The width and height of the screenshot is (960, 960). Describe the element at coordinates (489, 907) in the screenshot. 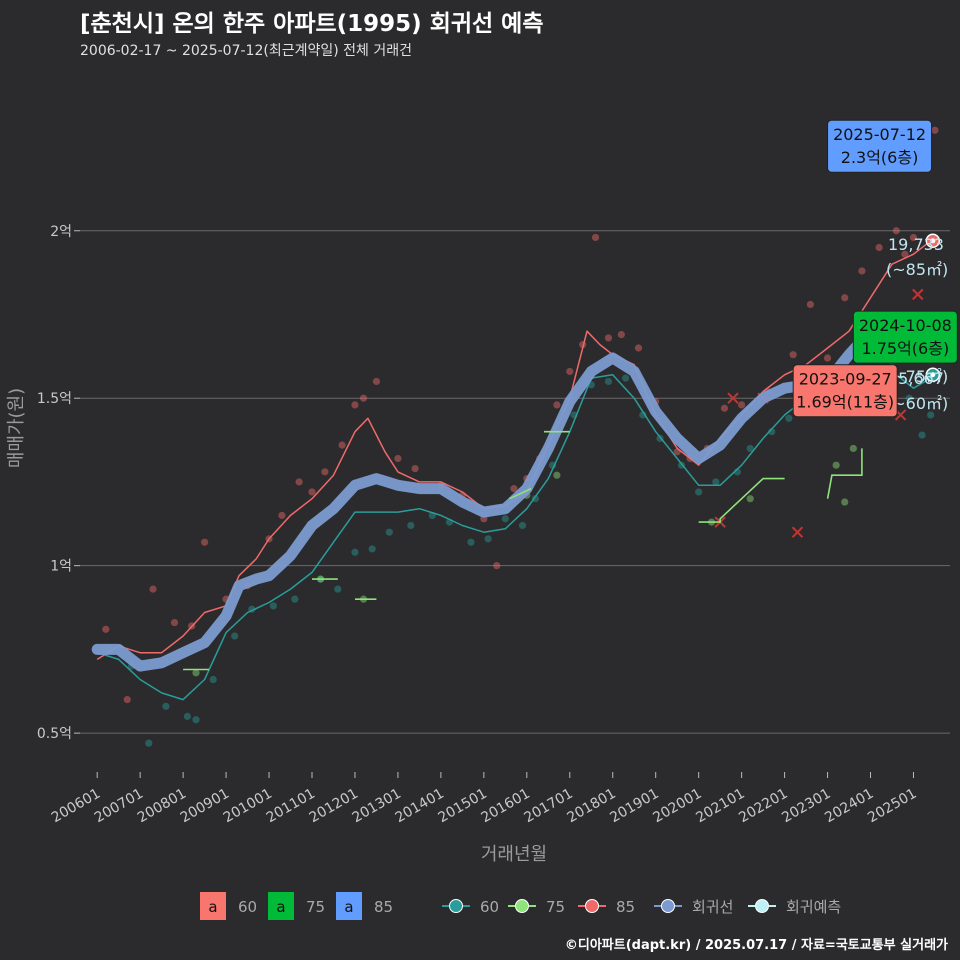

I see `legend-line-label: 60` at that location.